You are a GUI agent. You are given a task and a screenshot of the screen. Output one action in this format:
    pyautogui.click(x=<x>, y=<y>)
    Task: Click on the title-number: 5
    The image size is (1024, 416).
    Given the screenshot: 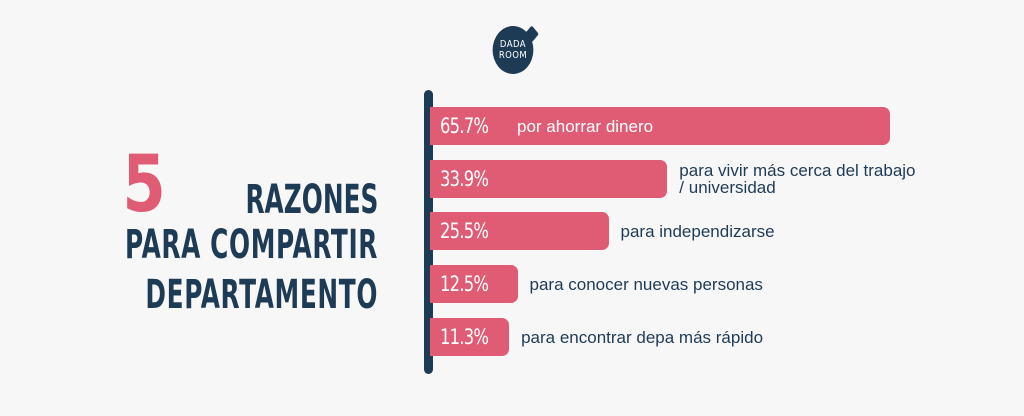 What is the action you would take?
    pyautogui.click(x=144, y=185)
    